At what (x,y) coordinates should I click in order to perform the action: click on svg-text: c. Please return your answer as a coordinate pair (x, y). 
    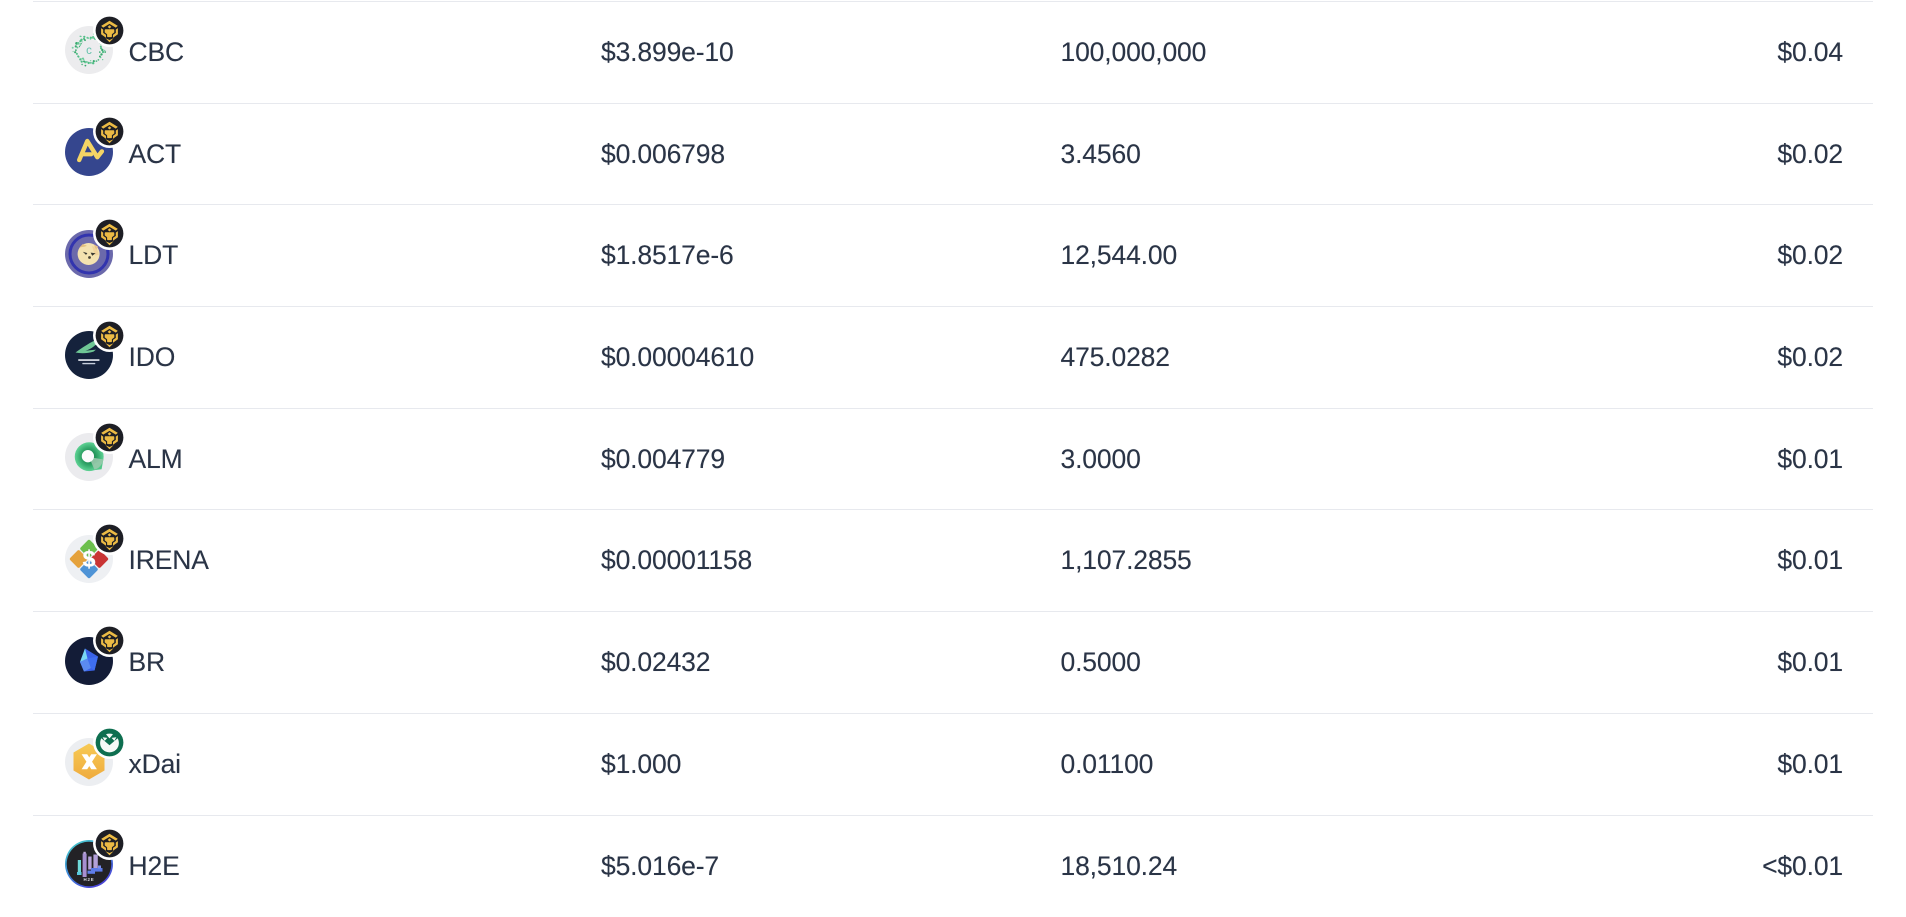
    Looking at the image, I should click on (89, 51).